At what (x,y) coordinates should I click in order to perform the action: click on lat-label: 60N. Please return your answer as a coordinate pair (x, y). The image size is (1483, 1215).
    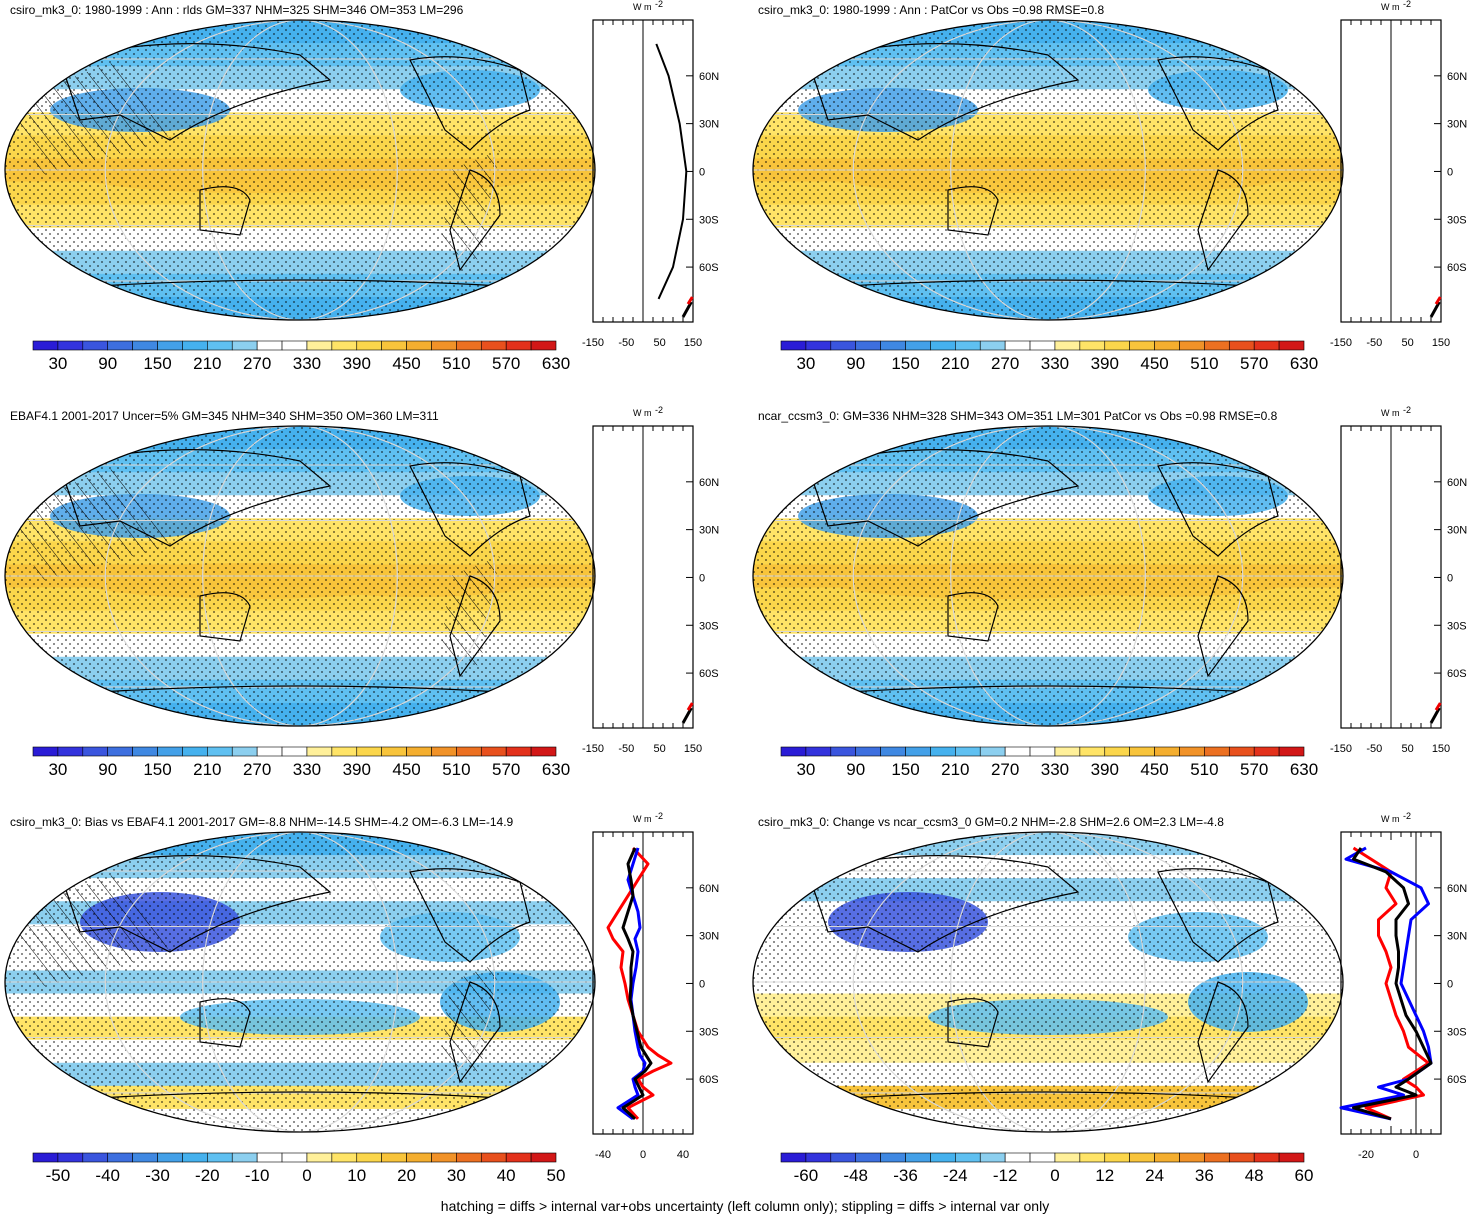
    Looking at the image, I should click on (1457, 483).